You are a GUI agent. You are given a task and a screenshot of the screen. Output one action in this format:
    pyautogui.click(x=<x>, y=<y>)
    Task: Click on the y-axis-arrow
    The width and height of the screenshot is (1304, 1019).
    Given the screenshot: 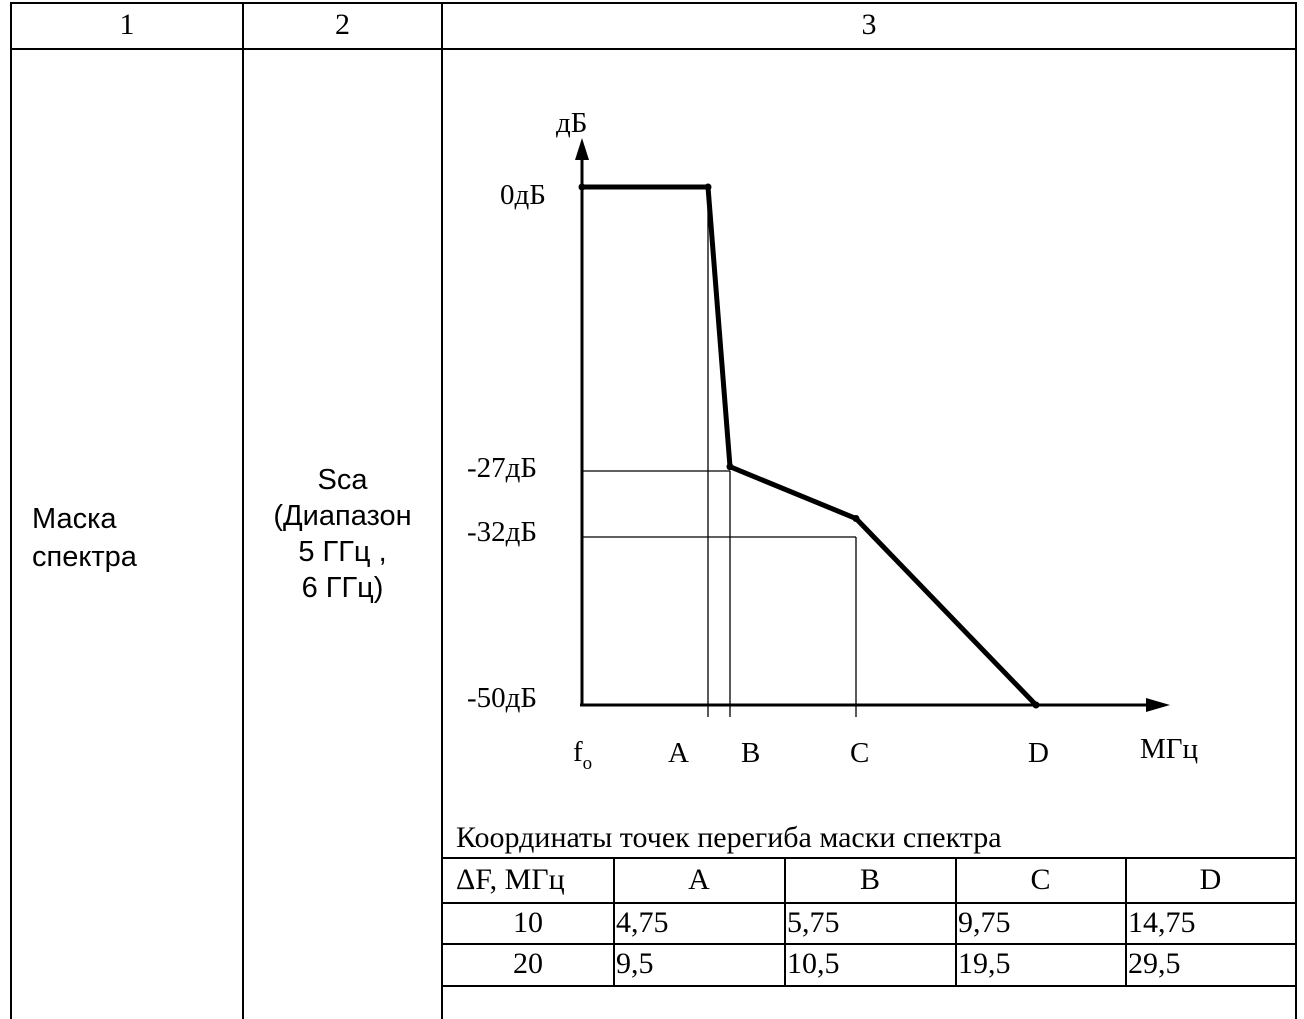 What is the action you would take?
    pyautogui.click(x=582, y=149)
    